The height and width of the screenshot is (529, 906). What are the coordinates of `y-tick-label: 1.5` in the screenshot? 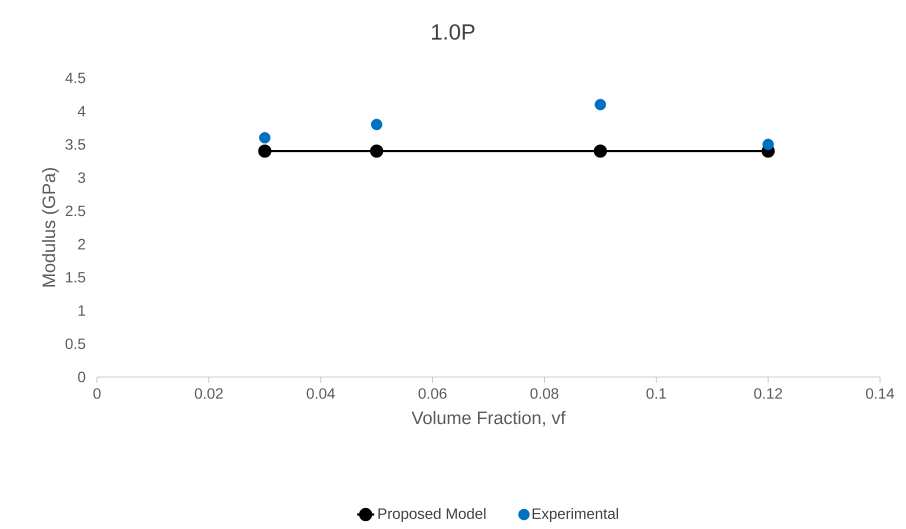 It's located at (76, 277).